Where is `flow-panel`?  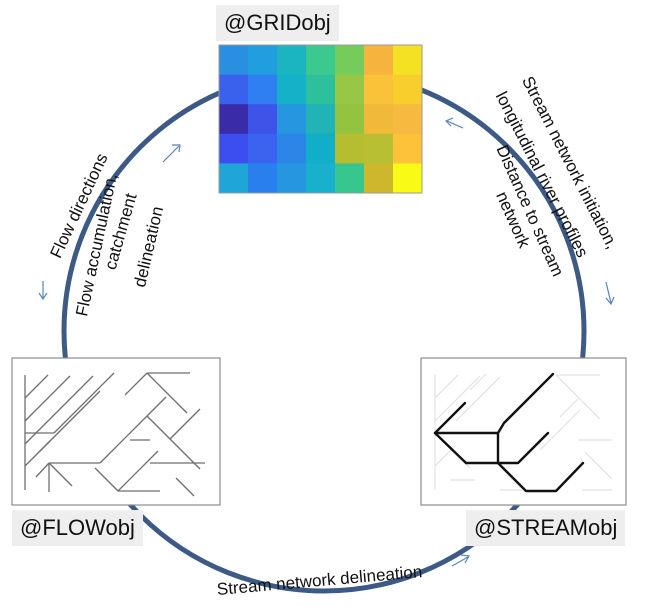
flow-panel is located at coordinates (116, 431).